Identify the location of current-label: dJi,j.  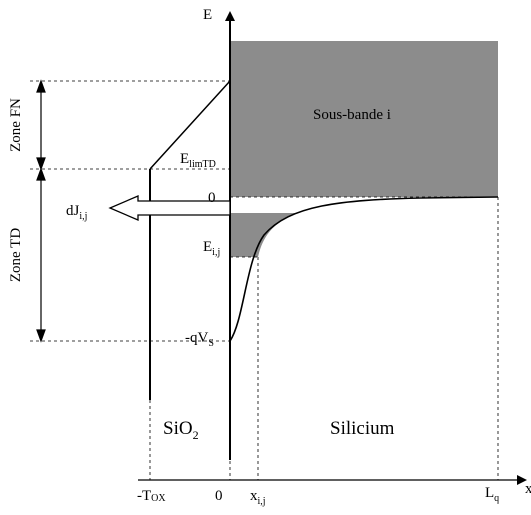
(76, 212).